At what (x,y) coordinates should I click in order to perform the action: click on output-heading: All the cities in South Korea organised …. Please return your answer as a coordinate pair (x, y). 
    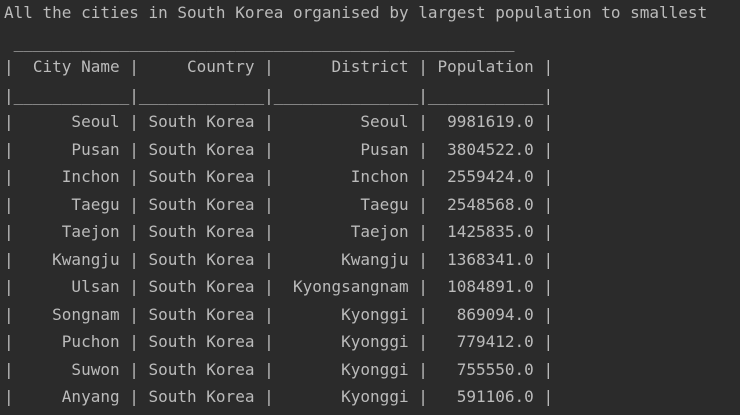
    Looking at the image, I should click on (356, 12).